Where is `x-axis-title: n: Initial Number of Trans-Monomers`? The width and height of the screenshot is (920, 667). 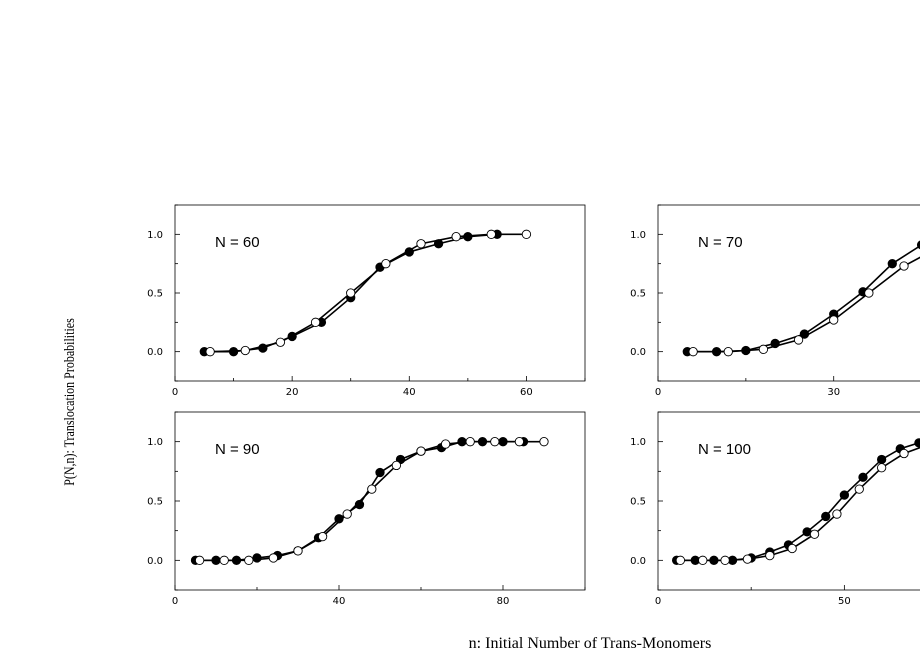 x-axis-title: n: Initial Number of Trans-Monomers is located at coordinates (590, 643).